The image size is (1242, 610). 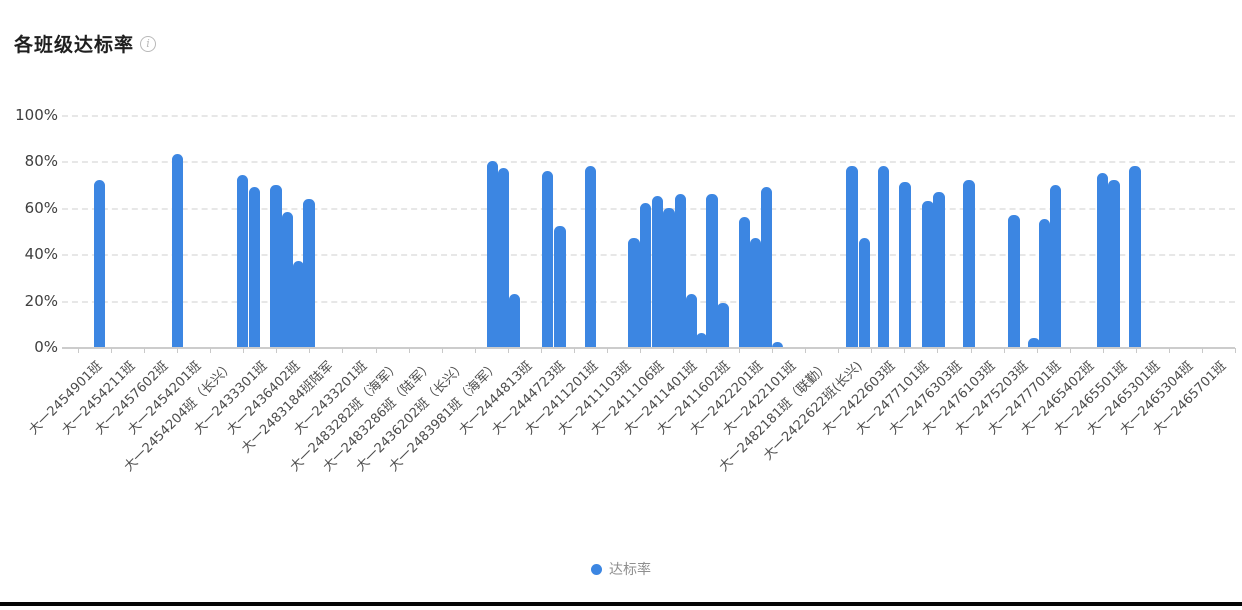 What do you see at coordinates (621, 604) in the screenshot?
I see `bottom-border-line` at bounding box center [621, 604].